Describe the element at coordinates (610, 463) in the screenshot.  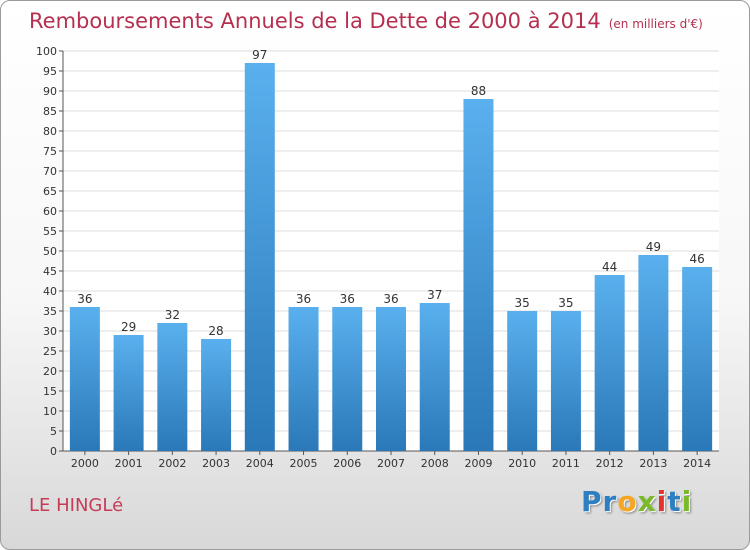
I see `x-tick-label-2012: 2012` at that location.